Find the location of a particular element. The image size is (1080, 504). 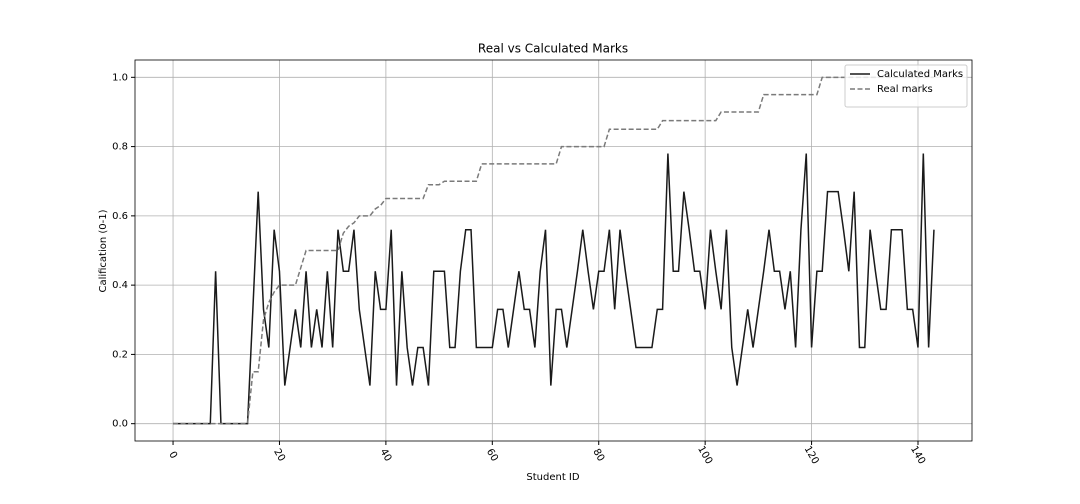

x-tick-label: 60 is located at coordinates (492, 455).